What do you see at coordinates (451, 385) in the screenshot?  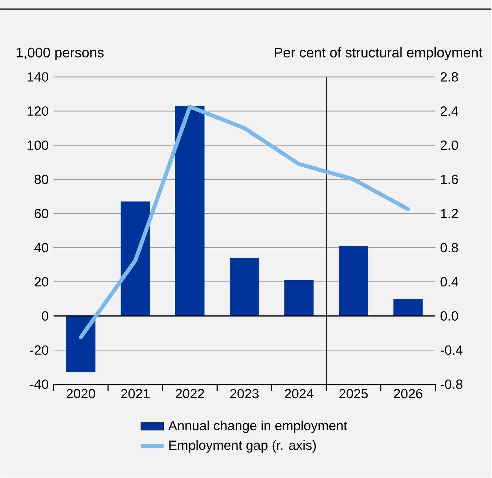 I see `y2-tick-label: -0.8` at bounding box center [451, 385].